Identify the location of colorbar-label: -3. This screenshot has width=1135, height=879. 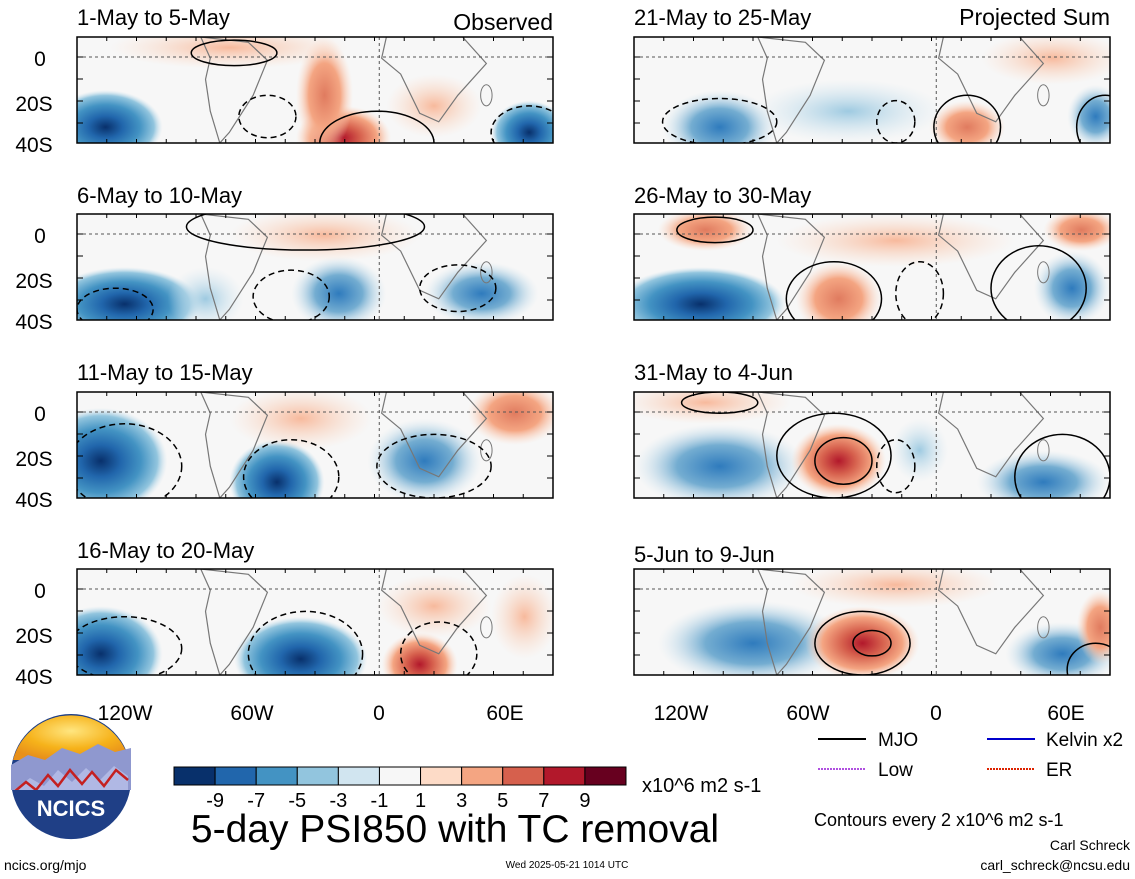
(338, 801).